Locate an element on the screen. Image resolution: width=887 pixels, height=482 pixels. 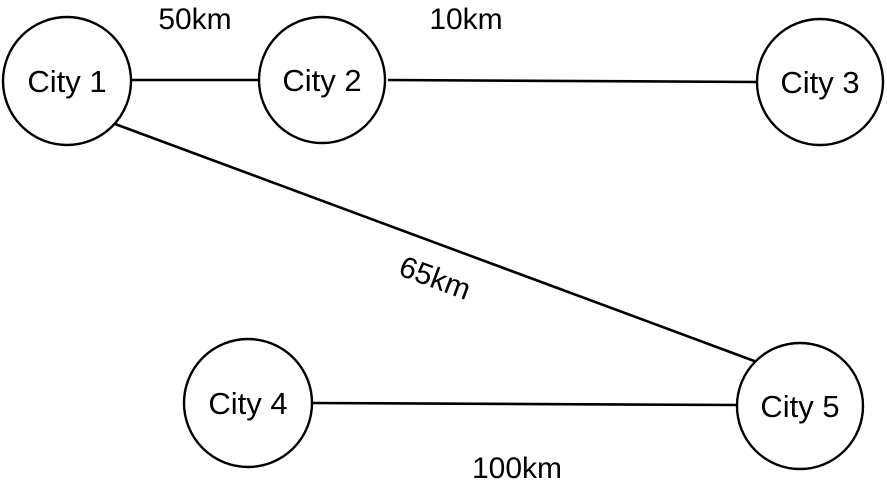
node-city2-circle is located at coordinates (322, 80).